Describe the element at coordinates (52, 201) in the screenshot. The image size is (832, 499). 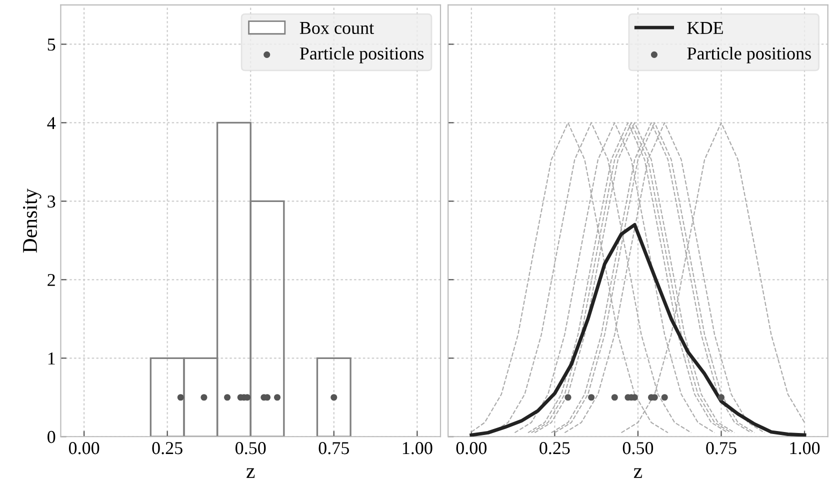
I see `y-tick-label: 3` at that location.